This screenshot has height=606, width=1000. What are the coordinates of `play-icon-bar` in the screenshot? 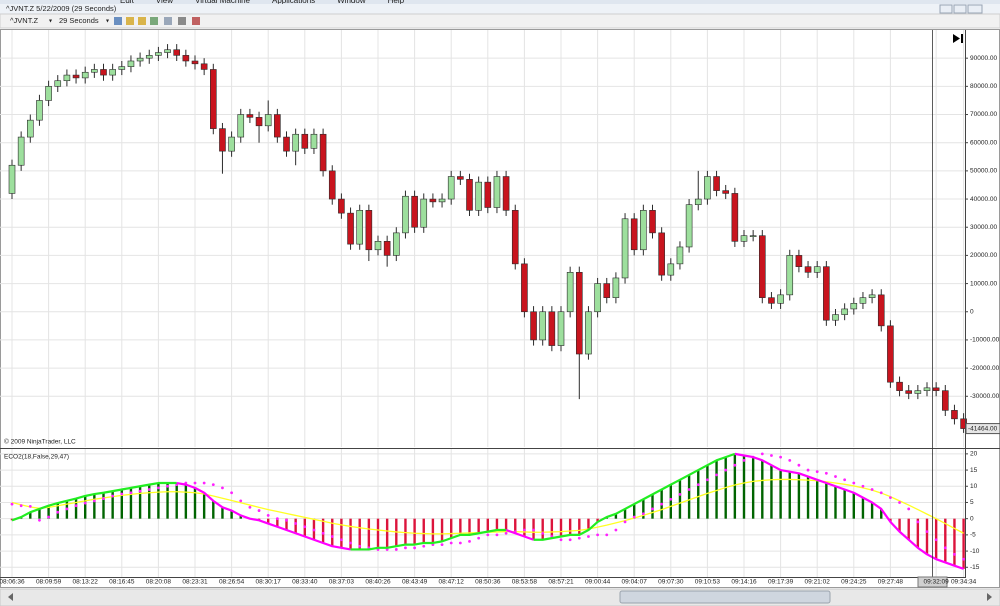 It's located at (962, 38).